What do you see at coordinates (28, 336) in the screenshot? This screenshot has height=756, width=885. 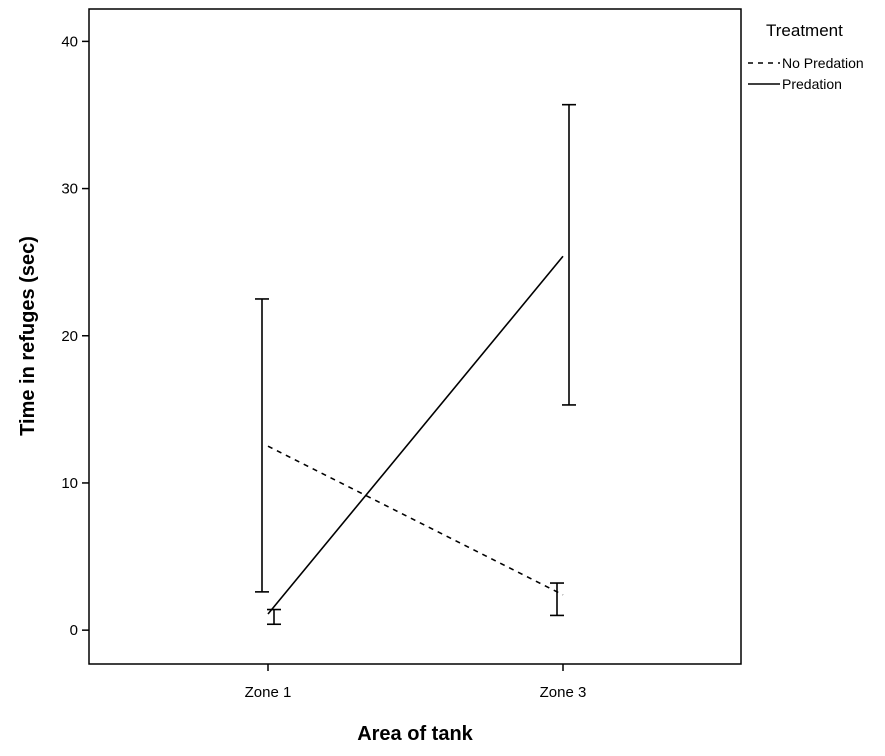 I see `y-axis-title: Time in refuges (sec)` at bounding box center [28, 336].